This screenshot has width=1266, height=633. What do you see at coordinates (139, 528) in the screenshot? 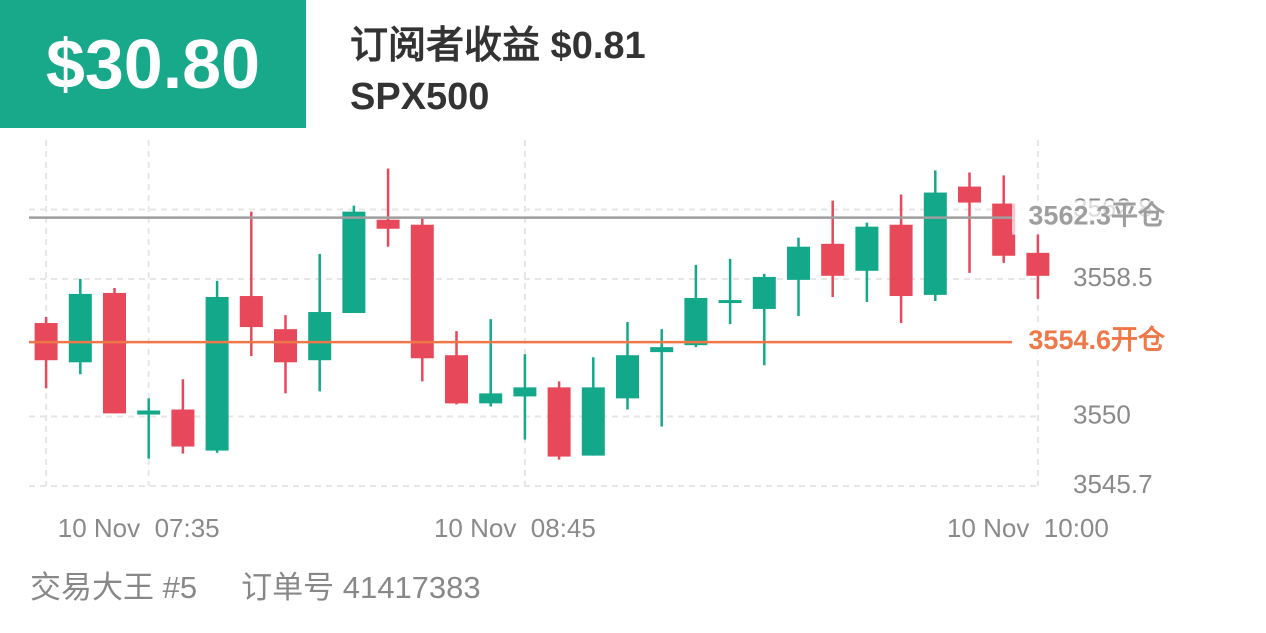
I see `x-tick-label: 10 Nov 07:35` at bounding box center [139, 528].